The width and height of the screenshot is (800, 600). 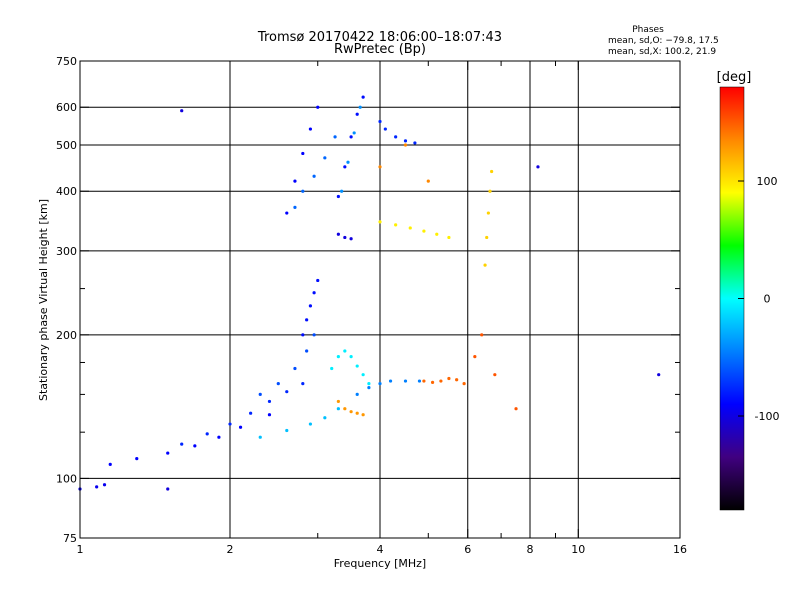 What do you see at coordinates (379, 37) in the screenshot?
I see `chart-title: Tromsø 20170422 18:06:00–18:07:43` at bounding box center [379, 37].